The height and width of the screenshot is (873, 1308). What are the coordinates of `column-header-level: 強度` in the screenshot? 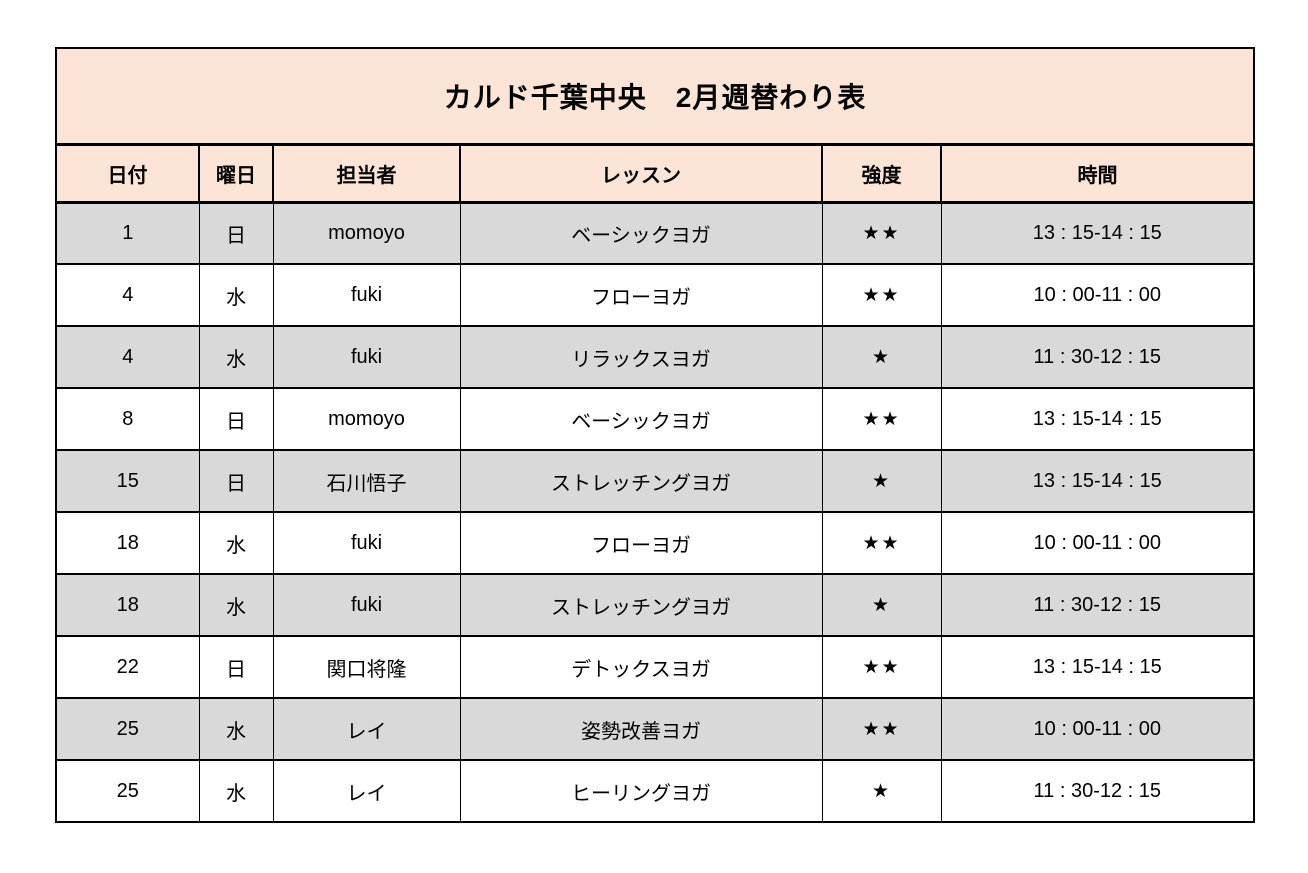 It's located at (881, 173).